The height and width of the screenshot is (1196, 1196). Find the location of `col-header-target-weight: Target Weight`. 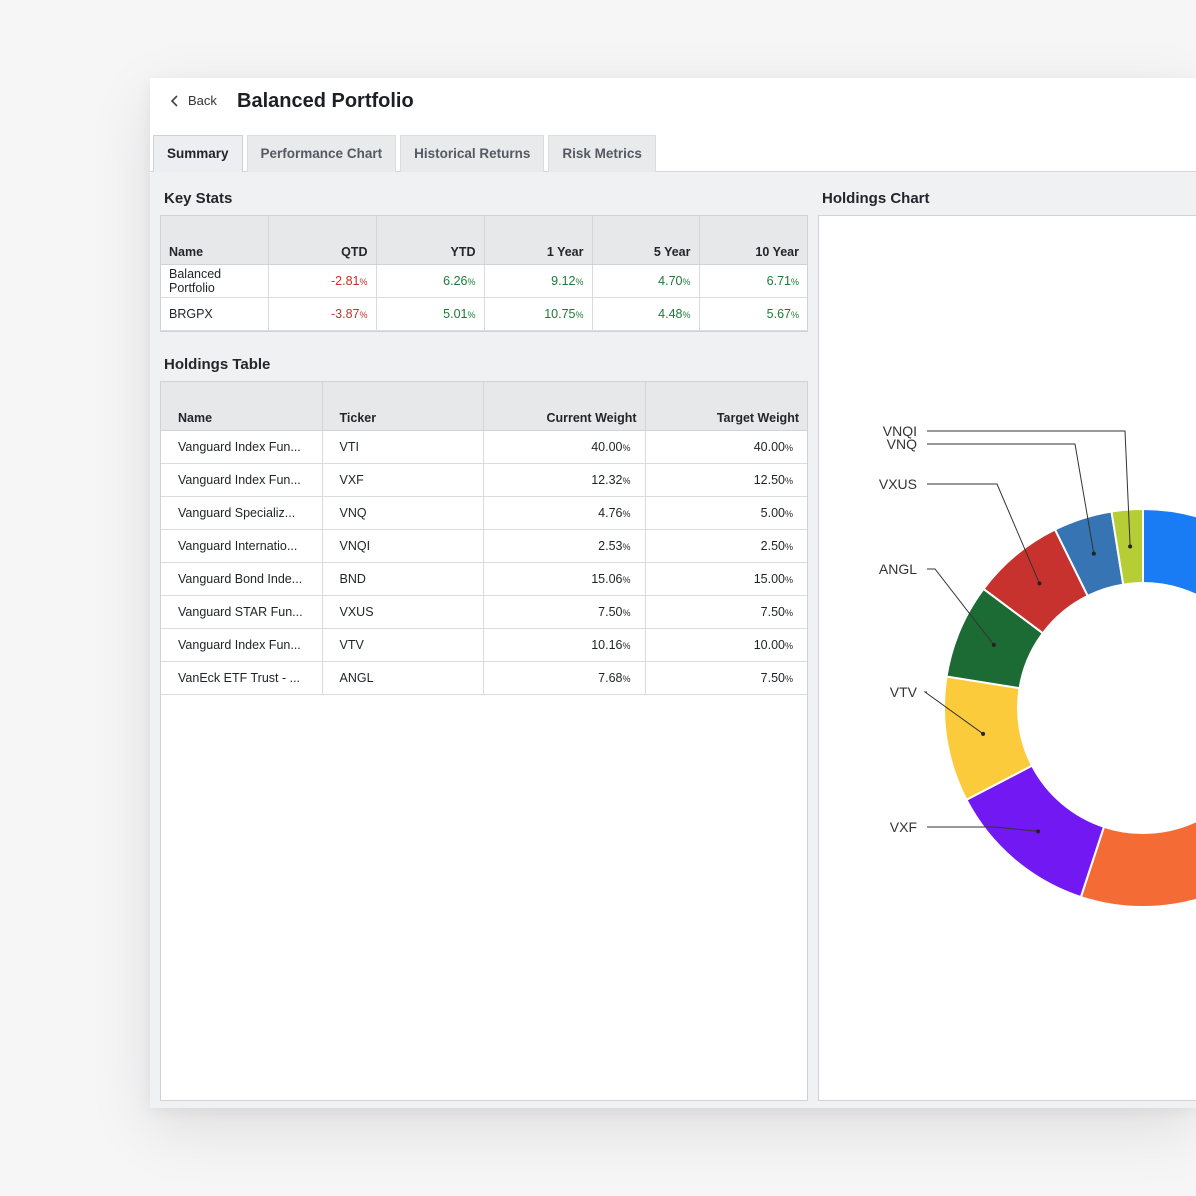

col-header-target-weight: Target Weight is located at coordinates (726, 406).